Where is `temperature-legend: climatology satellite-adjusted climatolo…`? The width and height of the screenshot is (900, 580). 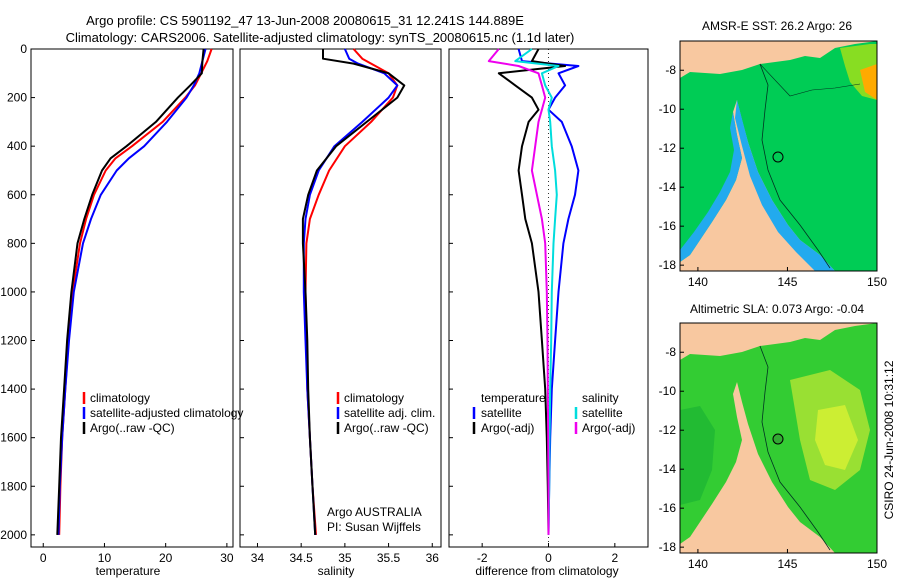
temperature-legend: climatology satellite-adjusted climatolo… is located at coordinates (162, 413).